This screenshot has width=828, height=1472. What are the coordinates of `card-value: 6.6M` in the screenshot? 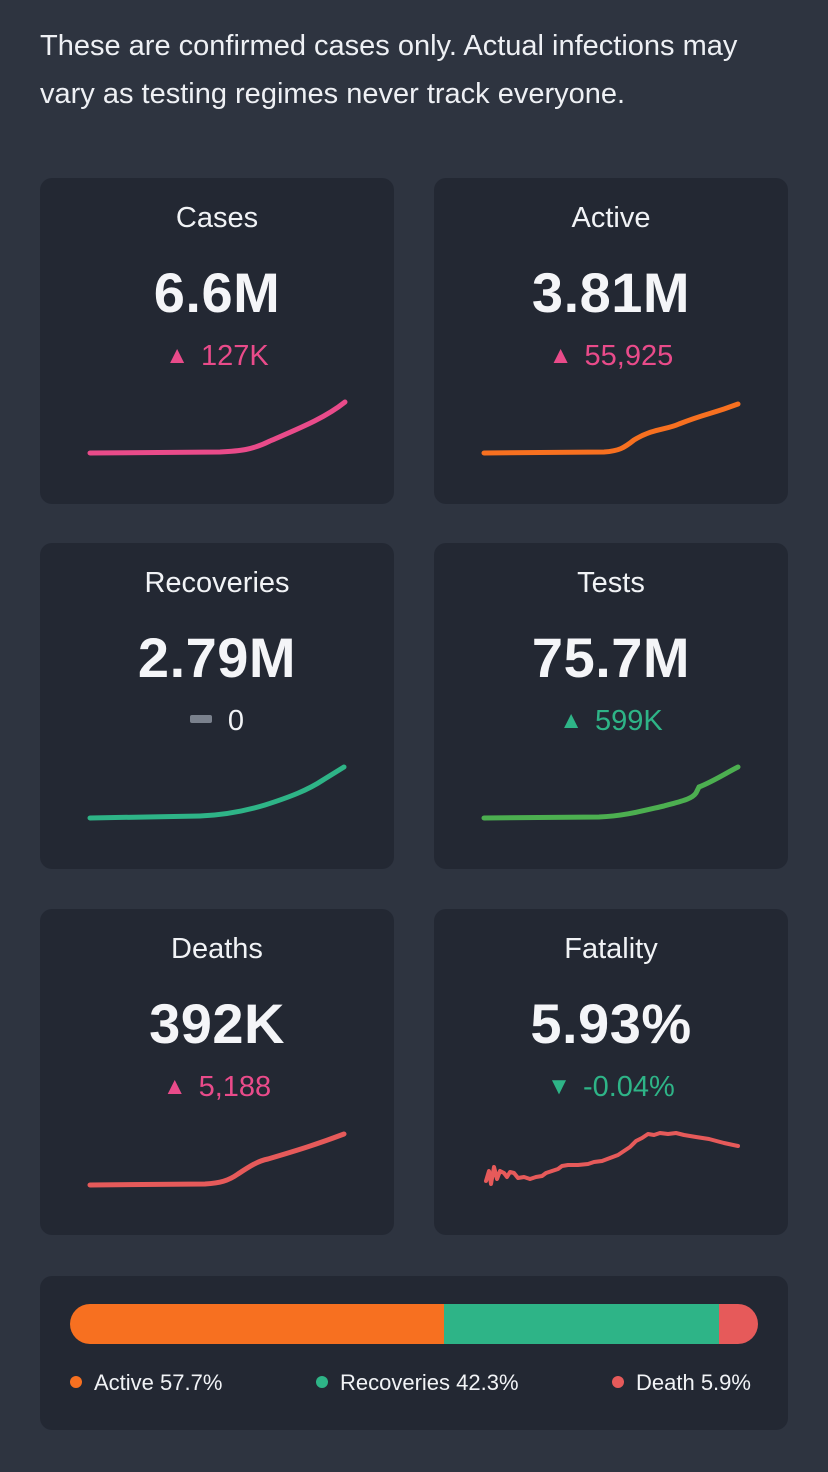 It's located at (217, 292).